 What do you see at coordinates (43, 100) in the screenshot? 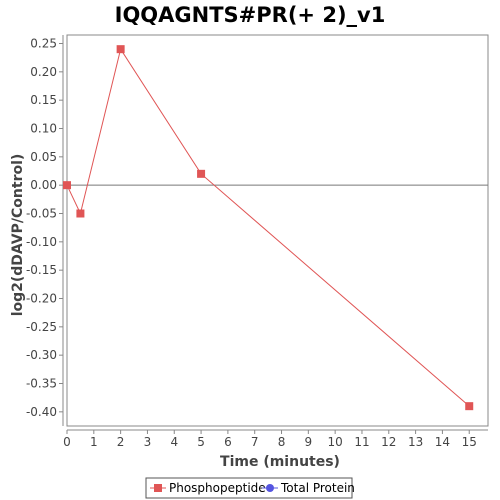
I see `y-tick-label: 0.15` at bounding box center [43, 100].